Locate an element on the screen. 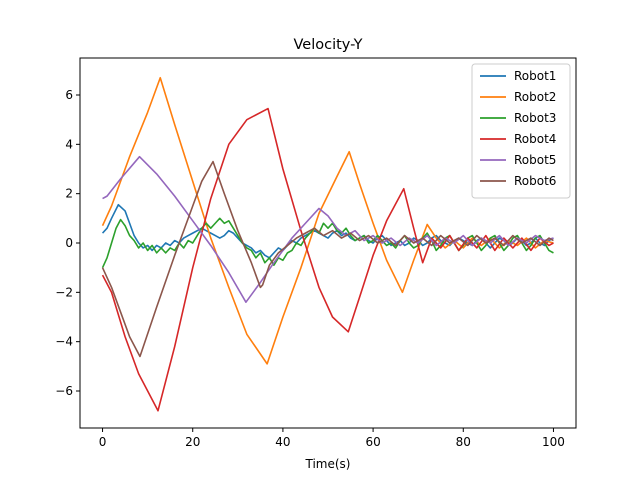  y-tick-label: 6 is located at coordinates (69, 95).